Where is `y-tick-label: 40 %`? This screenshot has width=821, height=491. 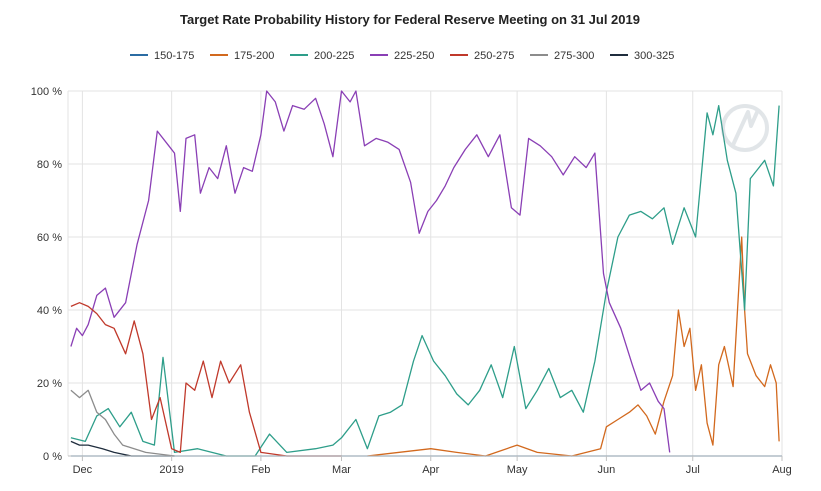 y-tick-label: 40 % is located at coordinates (49, 311).